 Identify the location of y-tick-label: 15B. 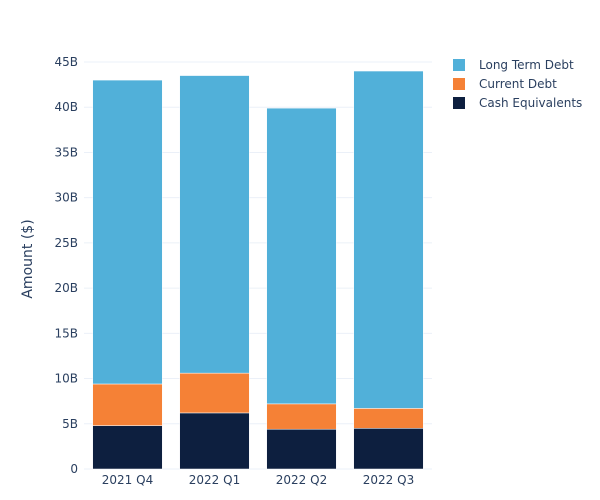
(66, 333).